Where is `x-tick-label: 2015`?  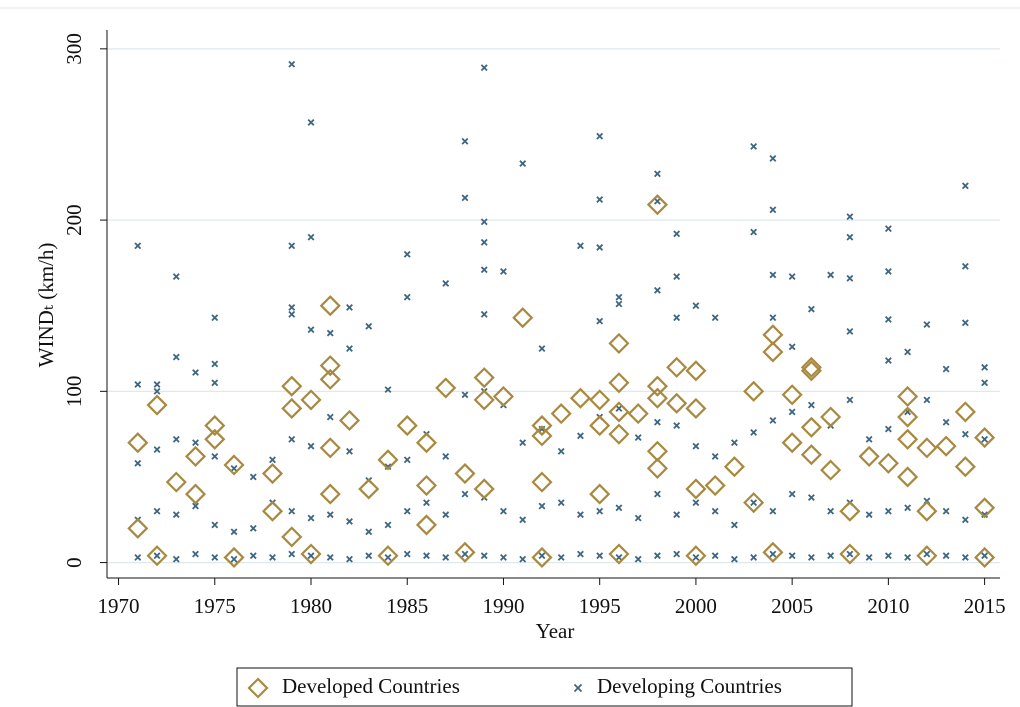
x-tick-label: 2015 is located at coordinates (985, 606).